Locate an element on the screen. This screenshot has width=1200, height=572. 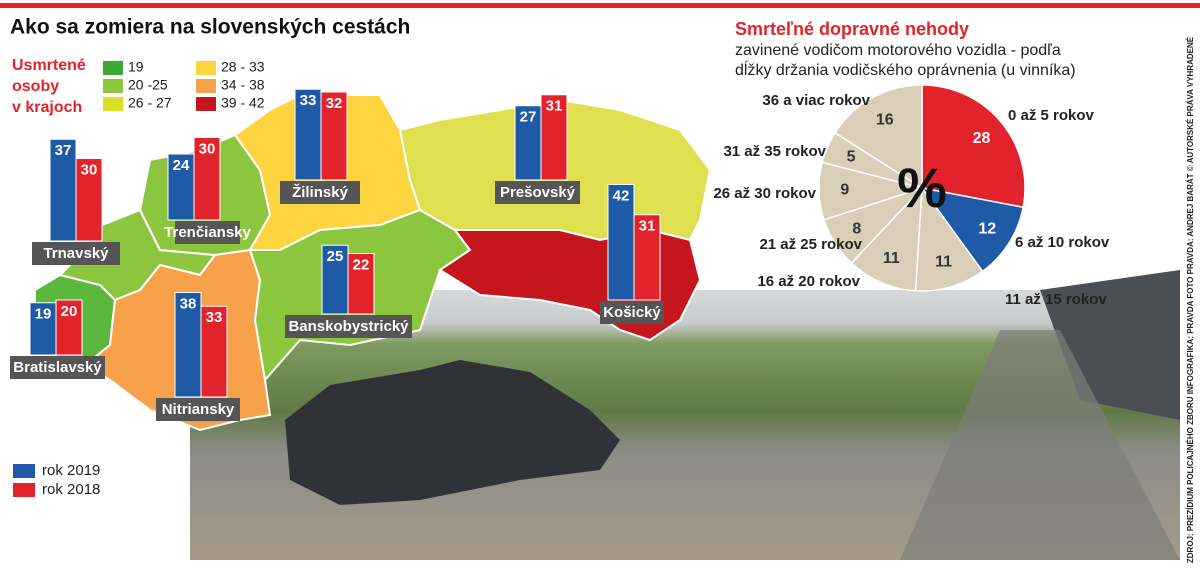
map-legend-title: Usmrtené is located at coordinates (49, 65).